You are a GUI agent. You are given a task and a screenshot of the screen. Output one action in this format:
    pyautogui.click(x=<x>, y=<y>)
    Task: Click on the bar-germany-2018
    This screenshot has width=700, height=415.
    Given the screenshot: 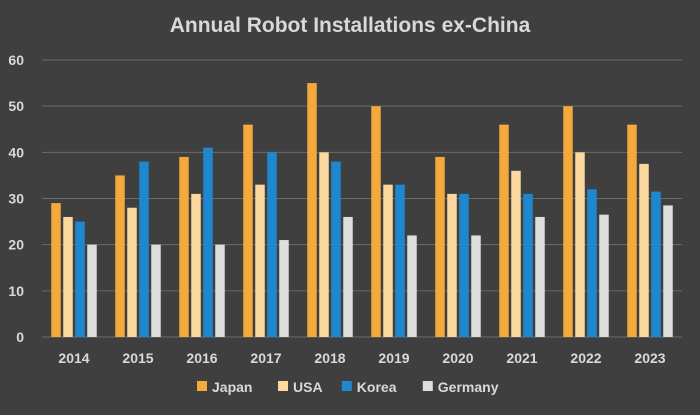 What is the action you would take?
    pyautogui.click(x=348, y=276)
    